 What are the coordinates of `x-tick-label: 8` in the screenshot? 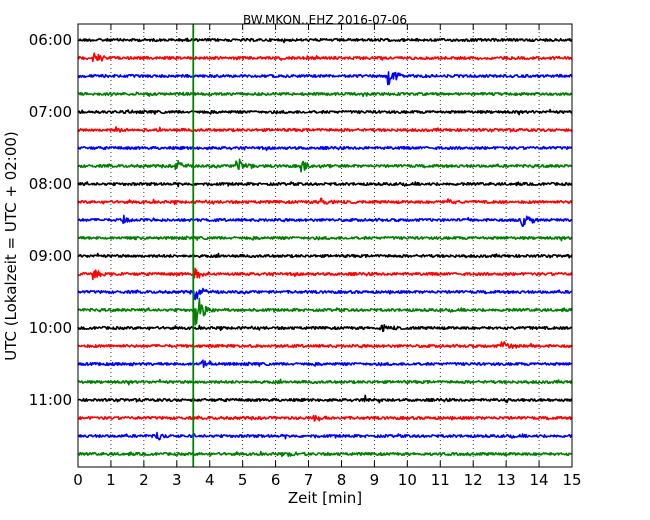 It's located at (342, 480).